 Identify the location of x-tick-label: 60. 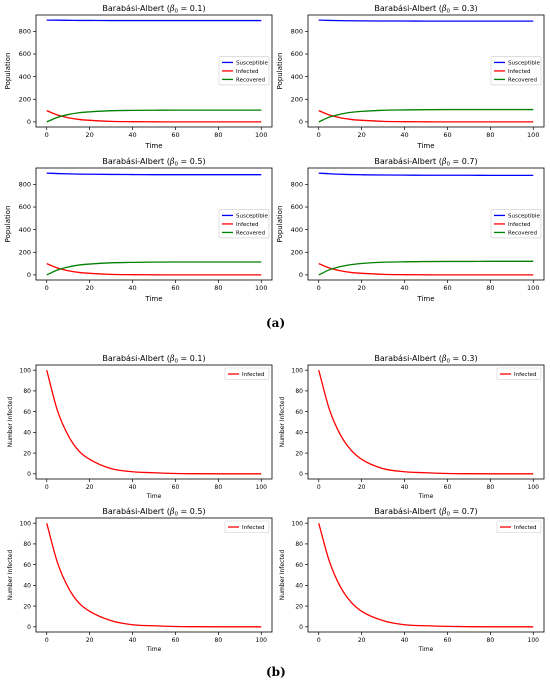
(448, 640).